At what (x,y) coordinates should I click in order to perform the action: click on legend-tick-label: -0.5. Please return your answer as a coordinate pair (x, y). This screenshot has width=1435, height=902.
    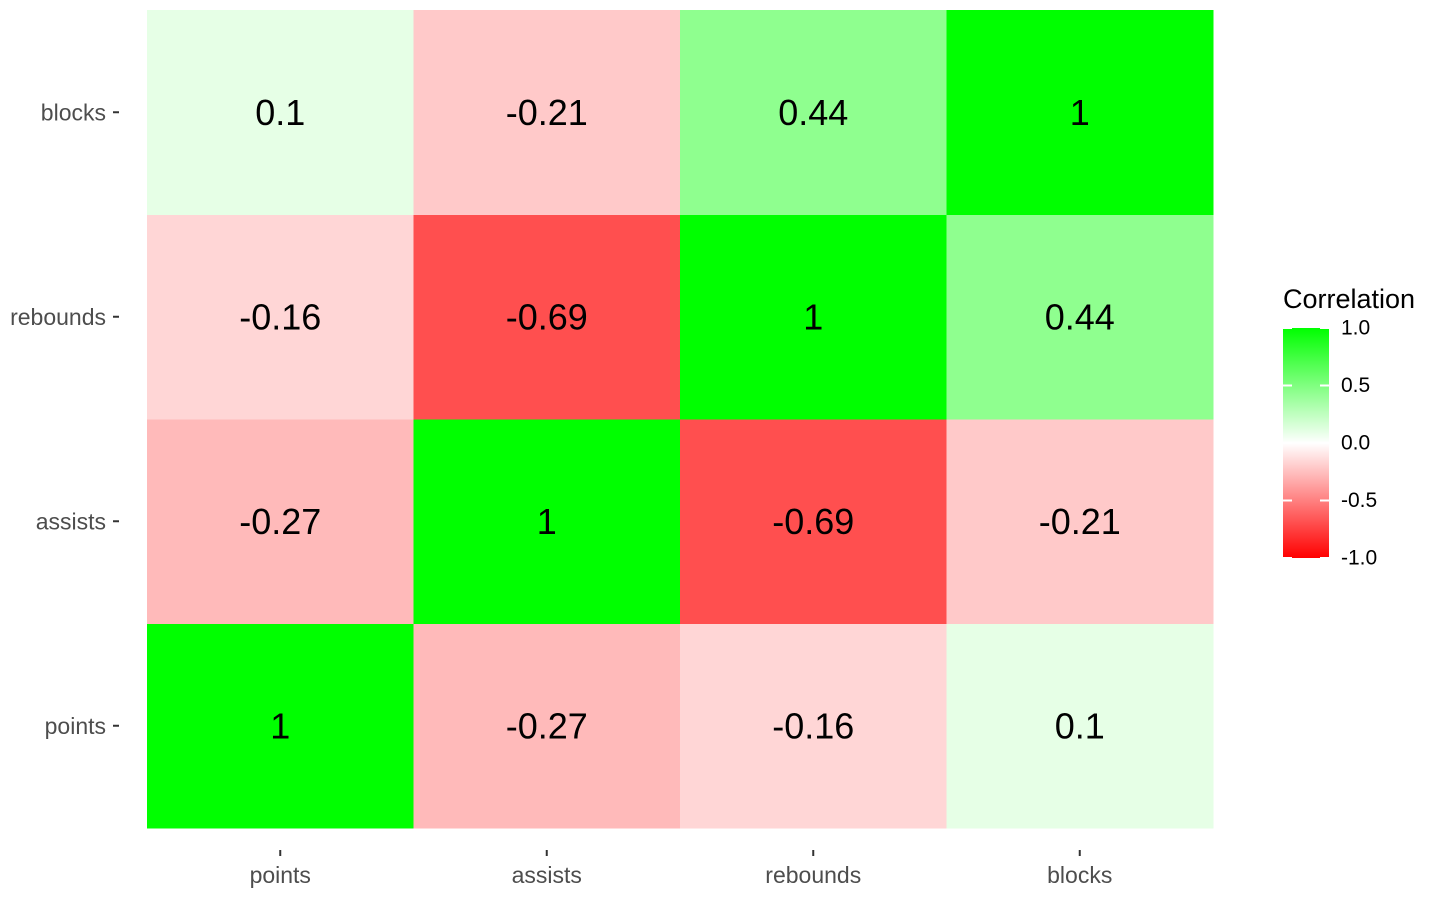
    Looking at the image, I should click on (1359, 500).